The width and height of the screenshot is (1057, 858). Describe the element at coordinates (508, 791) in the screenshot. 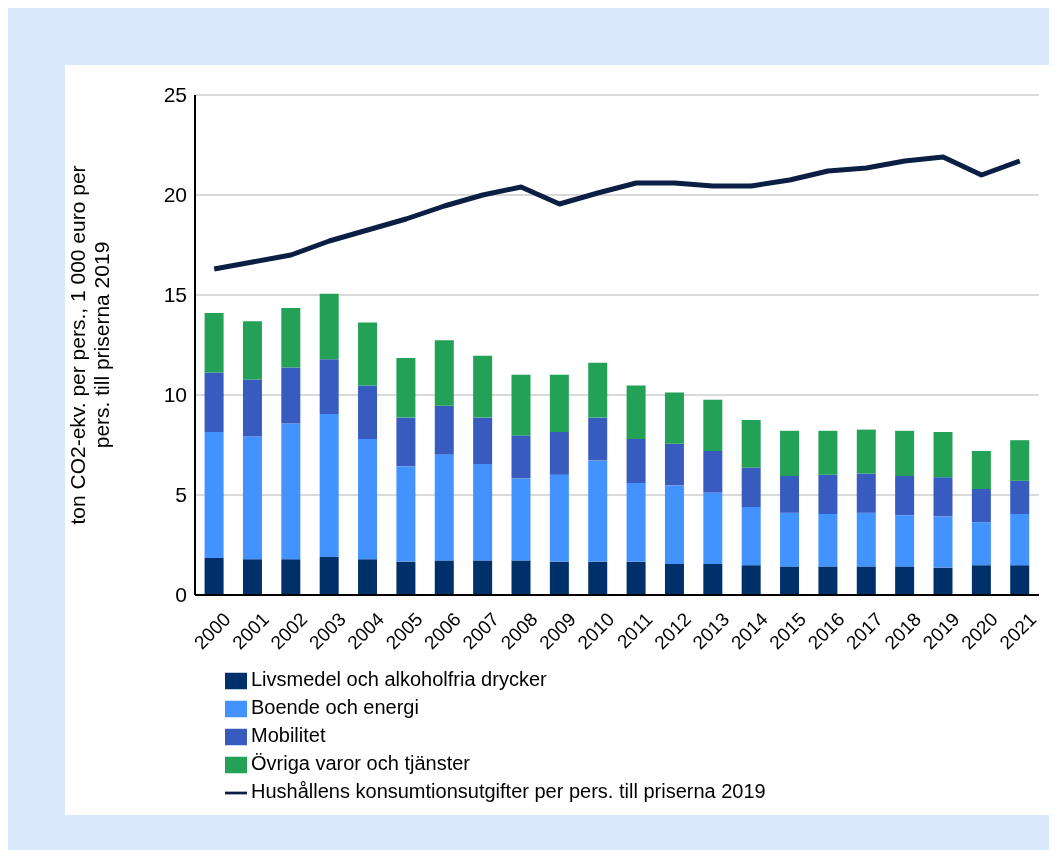

I see `legend-label: Hushållens konsumtionsutgifter per pers. till priserna 2019` at that location.